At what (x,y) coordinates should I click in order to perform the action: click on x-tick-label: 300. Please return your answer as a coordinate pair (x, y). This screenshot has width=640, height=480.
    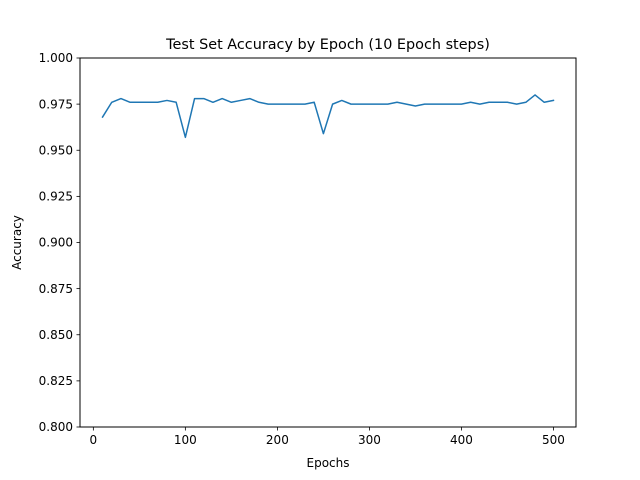
    Looking at the image, I should click on (369, 440).